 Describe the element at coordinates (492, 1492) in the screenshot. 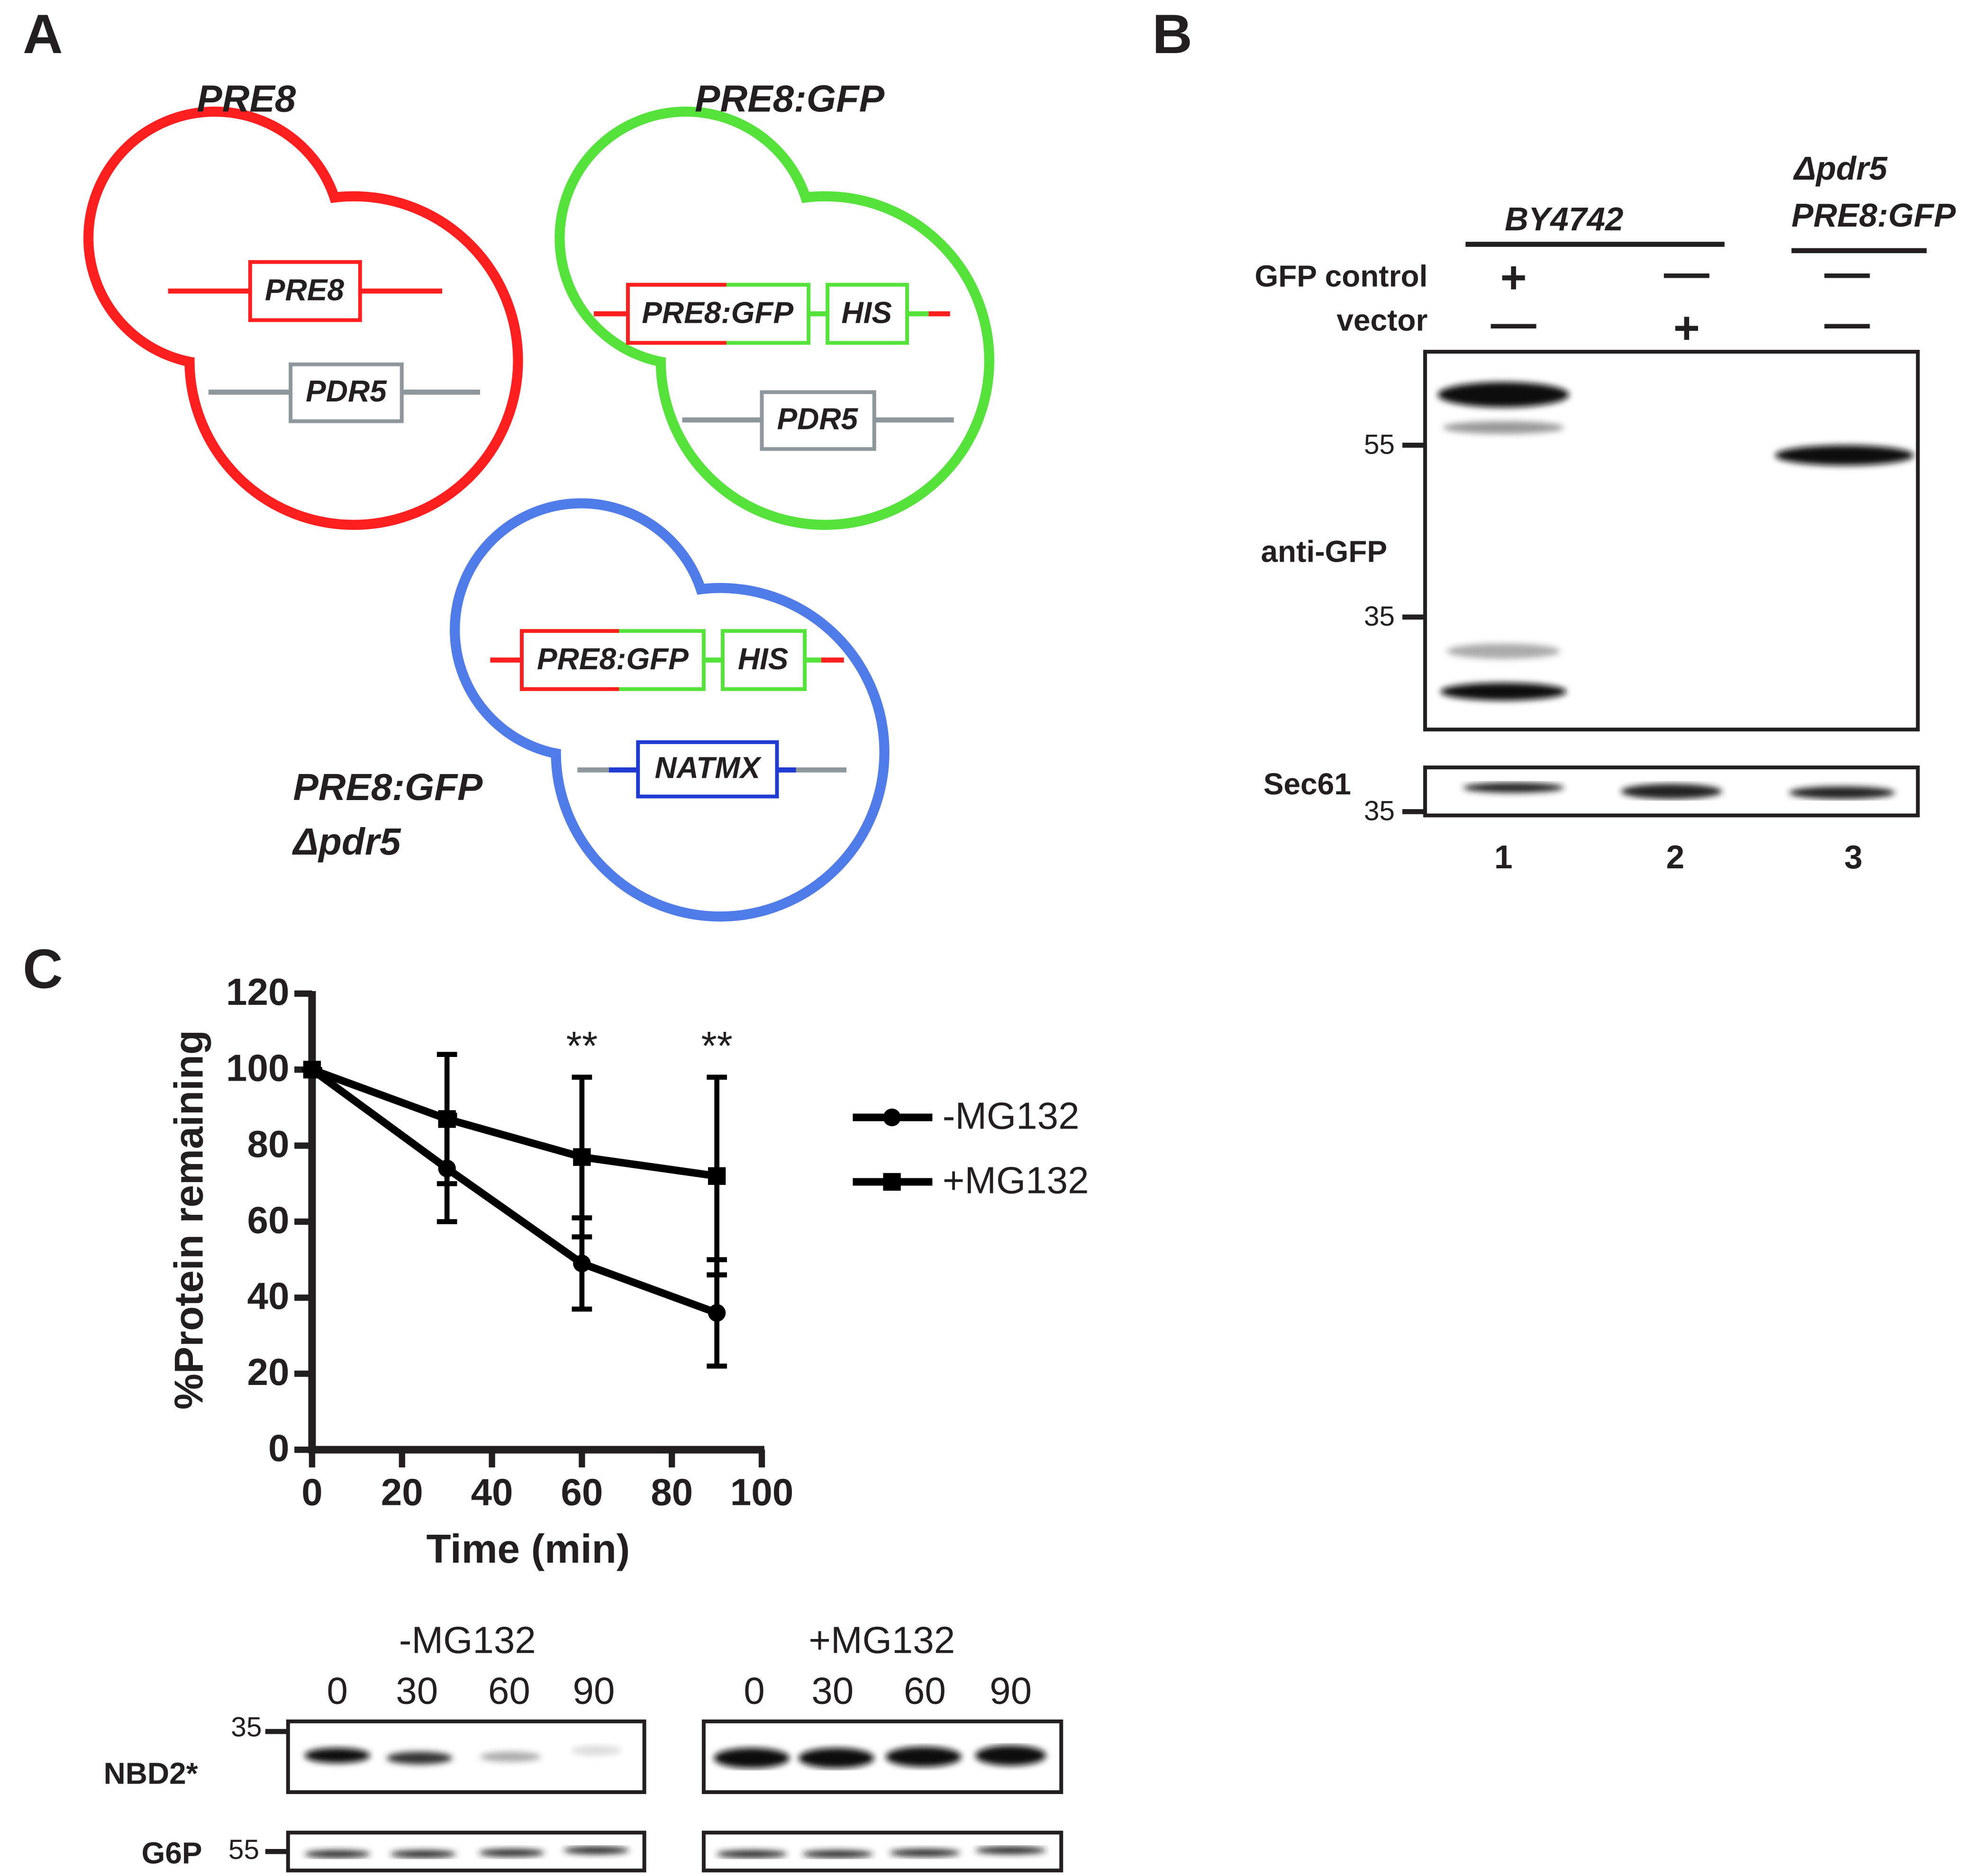

I see `x-tick-label: 40` at that location.